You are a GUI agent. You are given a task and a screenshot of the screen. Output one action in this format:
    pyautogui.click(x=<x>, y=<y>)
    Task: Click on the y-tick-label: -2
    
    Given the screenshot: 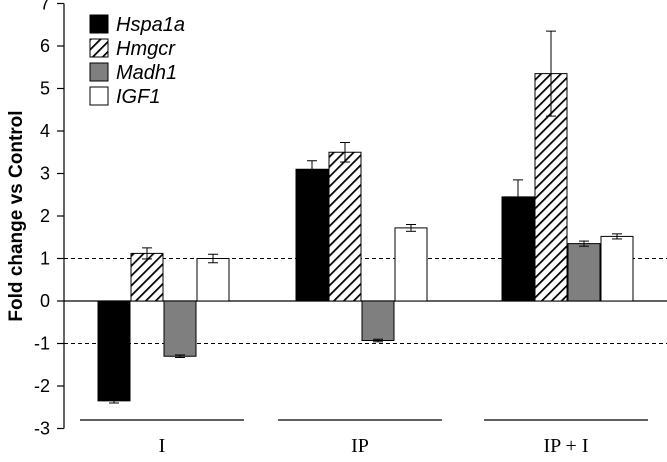 What is the action you would take?
    pyautogui.click(x=42, y=386)
    